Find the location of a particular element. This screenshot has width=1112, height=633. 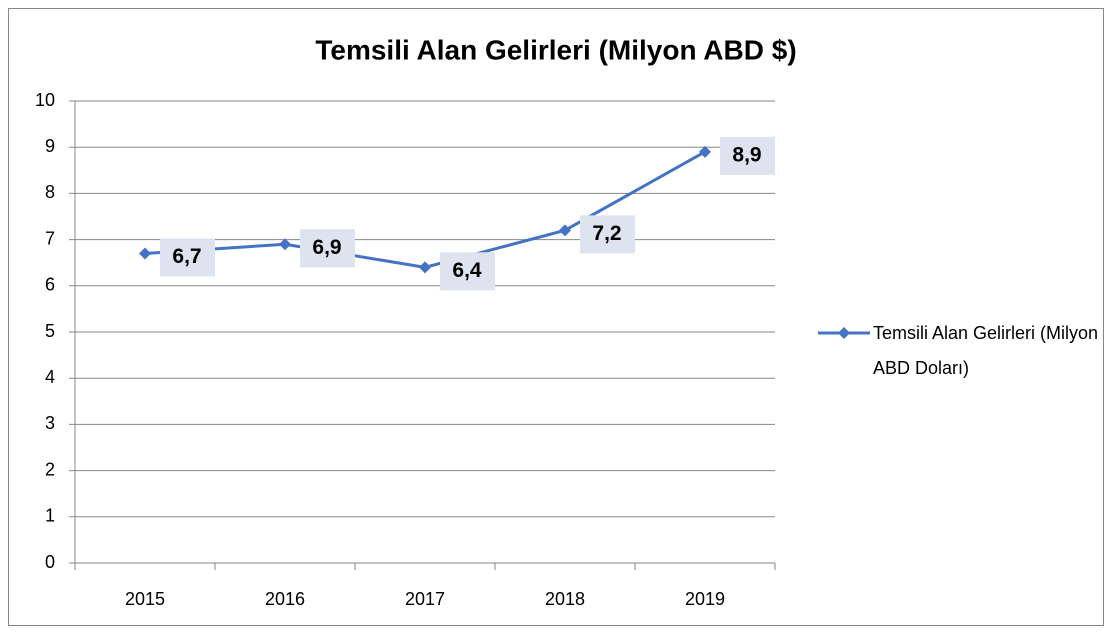

x-tick-label: 2017 is located at coordinates (425, 599).